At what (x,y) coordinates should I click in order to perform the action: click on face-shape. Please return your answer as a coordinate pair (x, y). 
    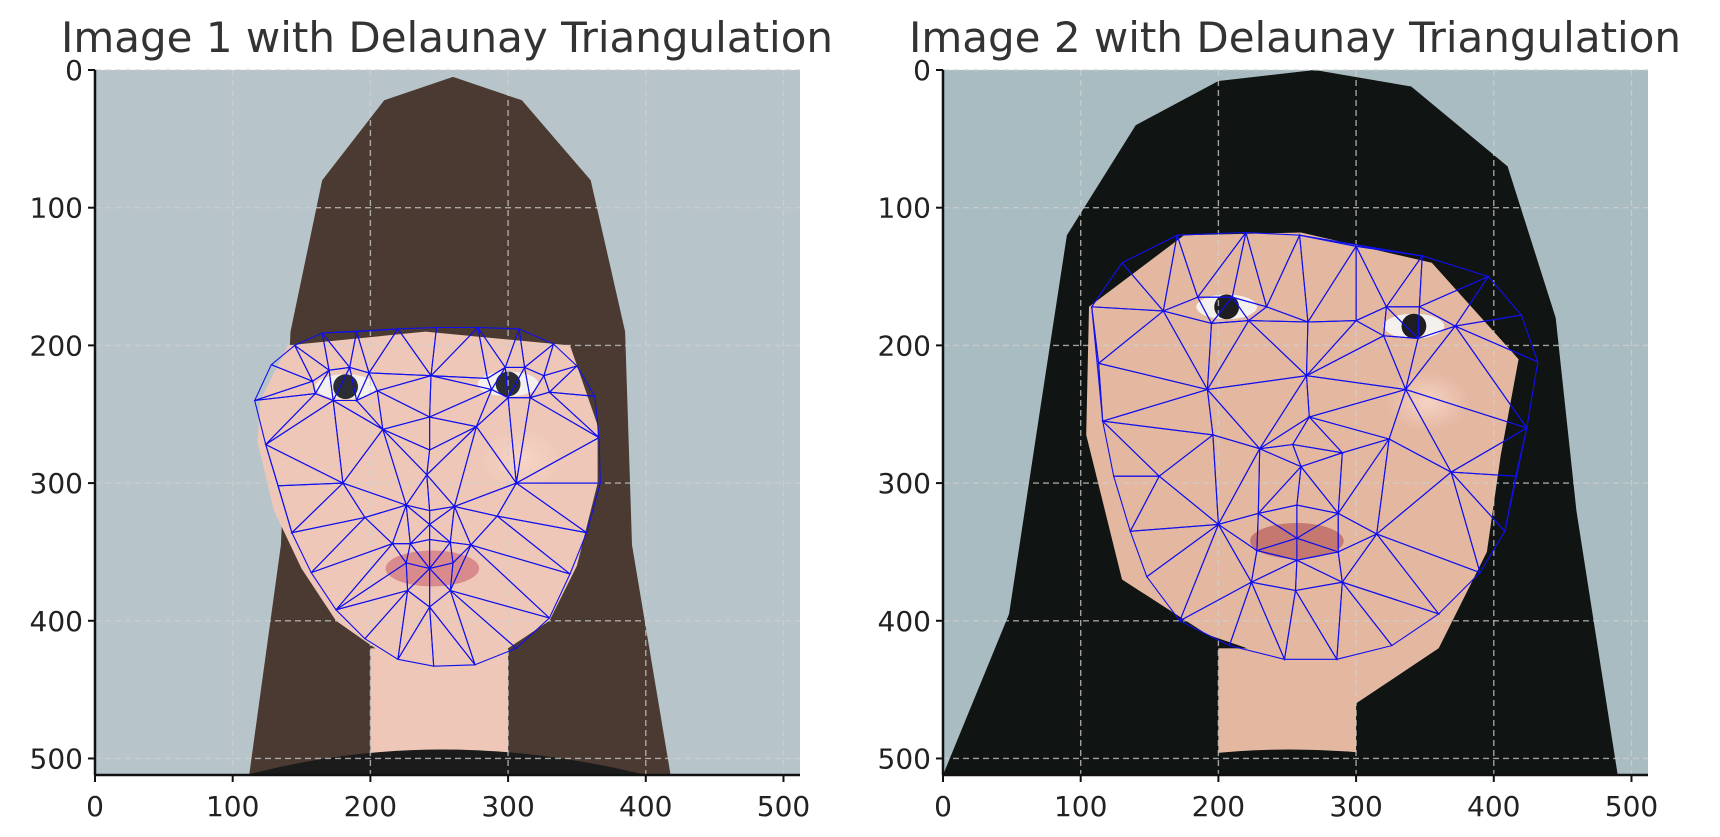
    Looking at the image, I should click on (427, 498).